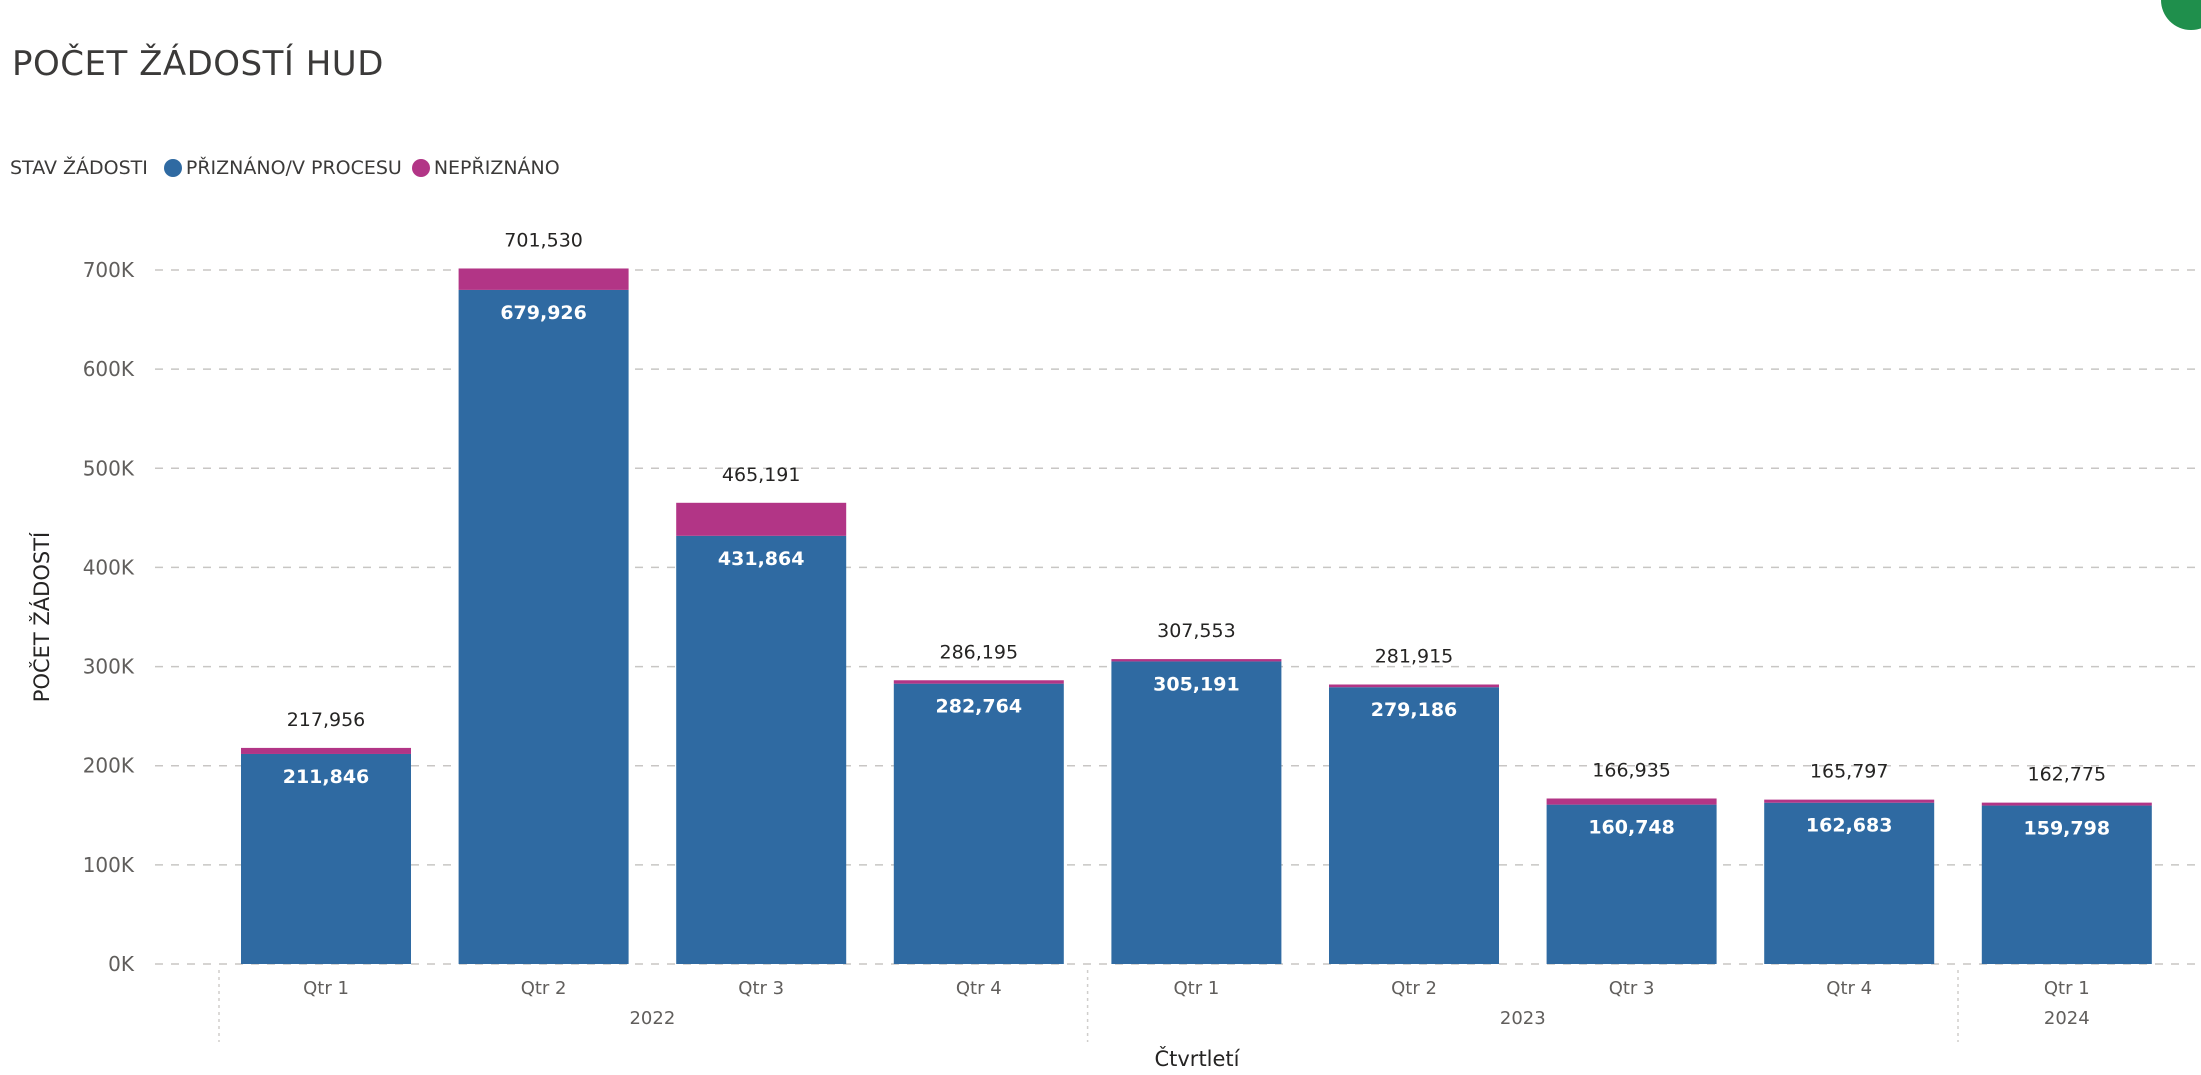 Image resolution: width=2201 pixels, height=1075 pixels. What do you see at coordinates (1197, 1058) in the screenshot?
I see `x-axis-title: Čtvrtletí` at bounding box center [1197, 1058].